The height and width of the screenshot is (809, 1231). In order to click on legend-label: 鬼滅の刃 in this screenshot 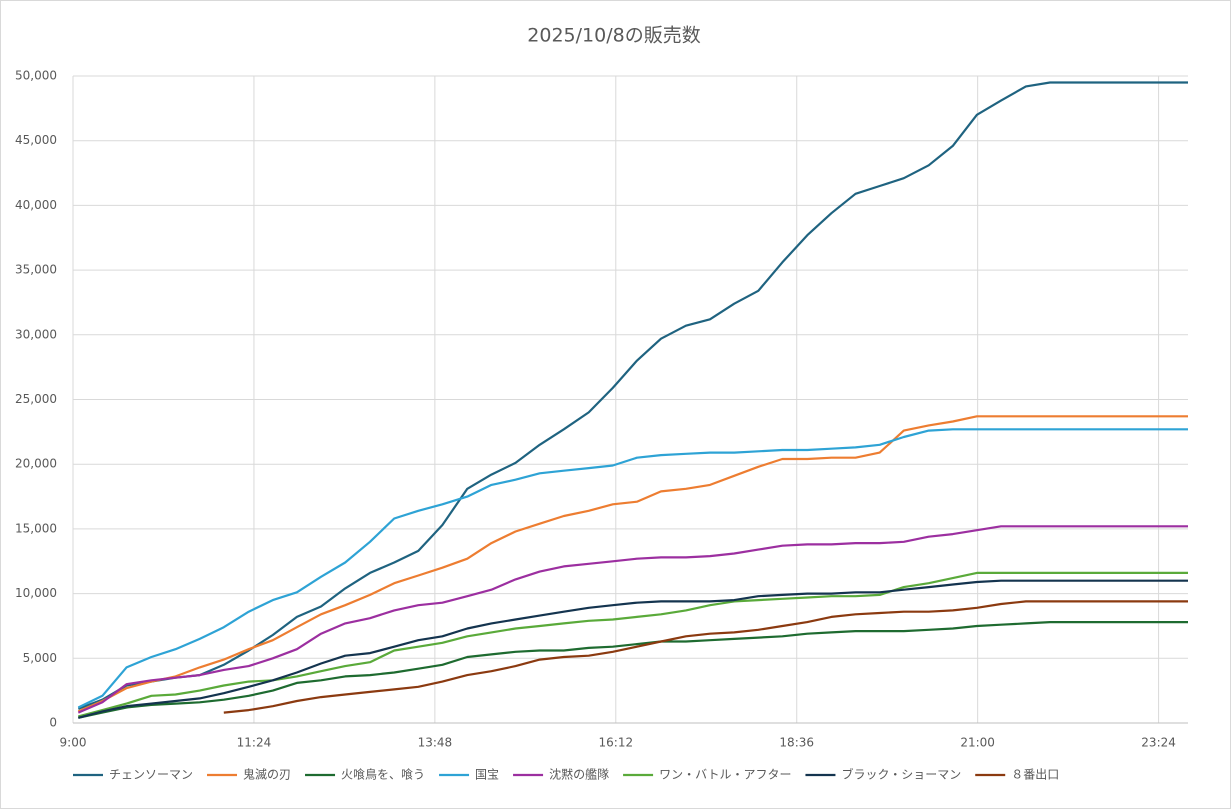, I will do `click(267, 774)`.